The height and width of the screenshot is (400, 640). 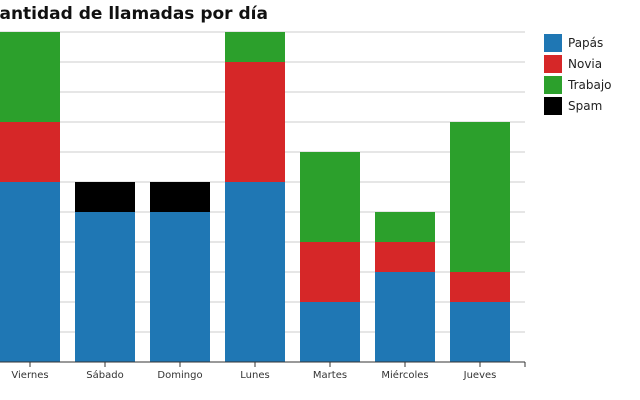 I want to click on legend-item: Trabajo, so click(x=578, y=84).